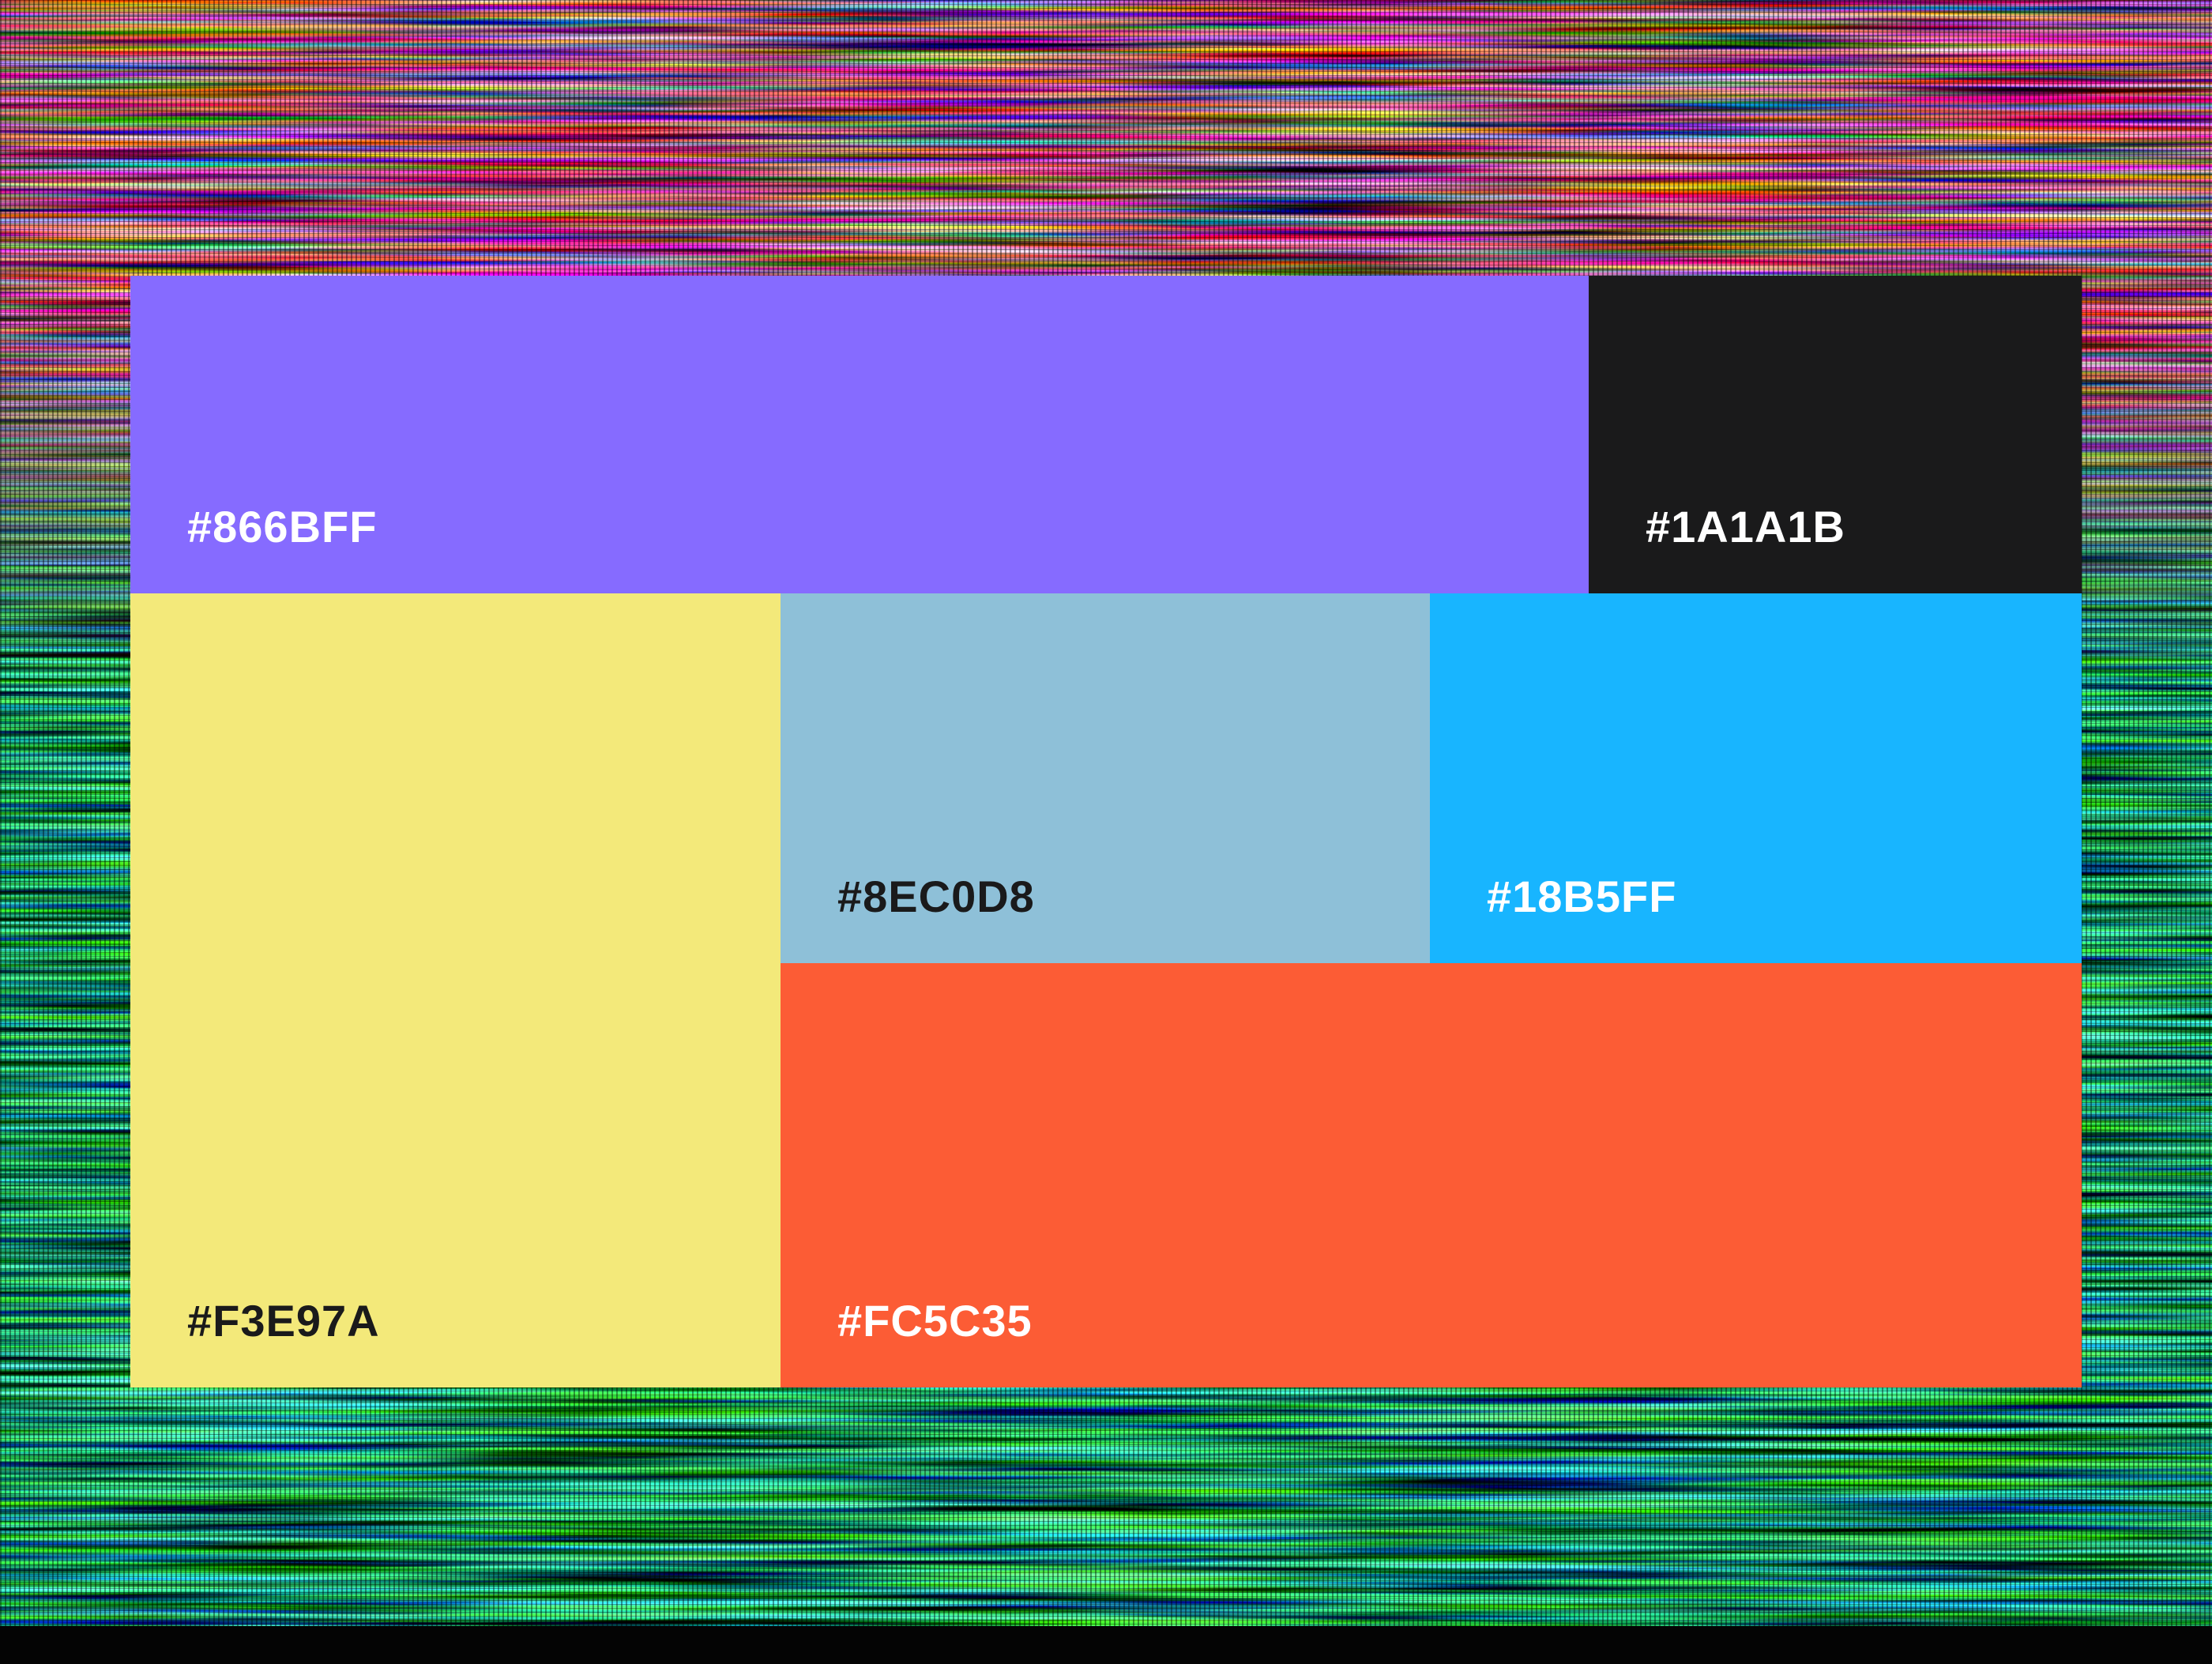 This screenshot has width=2212, height=1664. I want to click on swatch-8ec0d8: #8EC0D8, so click(1105, 778).